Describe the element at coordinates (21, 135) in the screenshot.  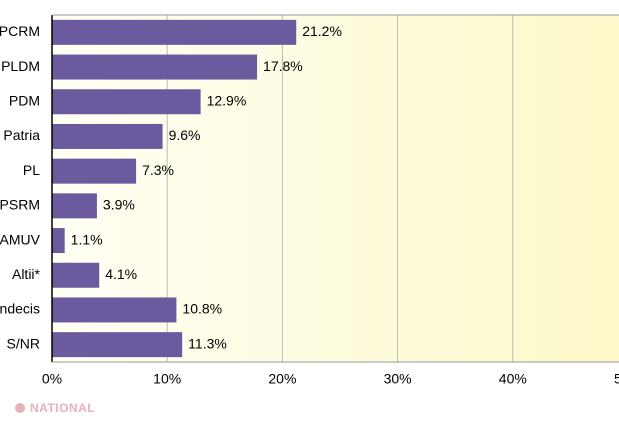
I see `y-tick-label: Patria` at that location.